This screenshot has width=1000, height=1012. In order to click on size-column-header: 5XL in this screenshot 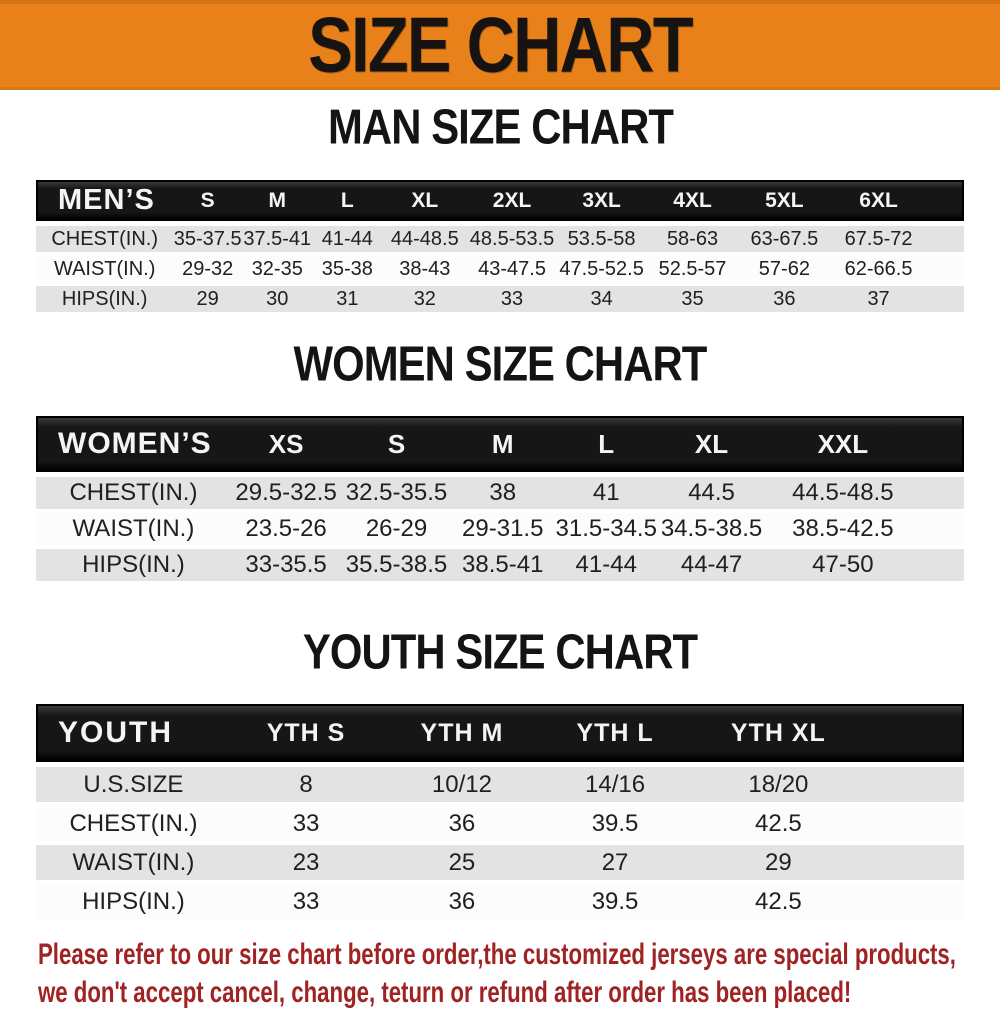, I will do `click(784, 200)`.